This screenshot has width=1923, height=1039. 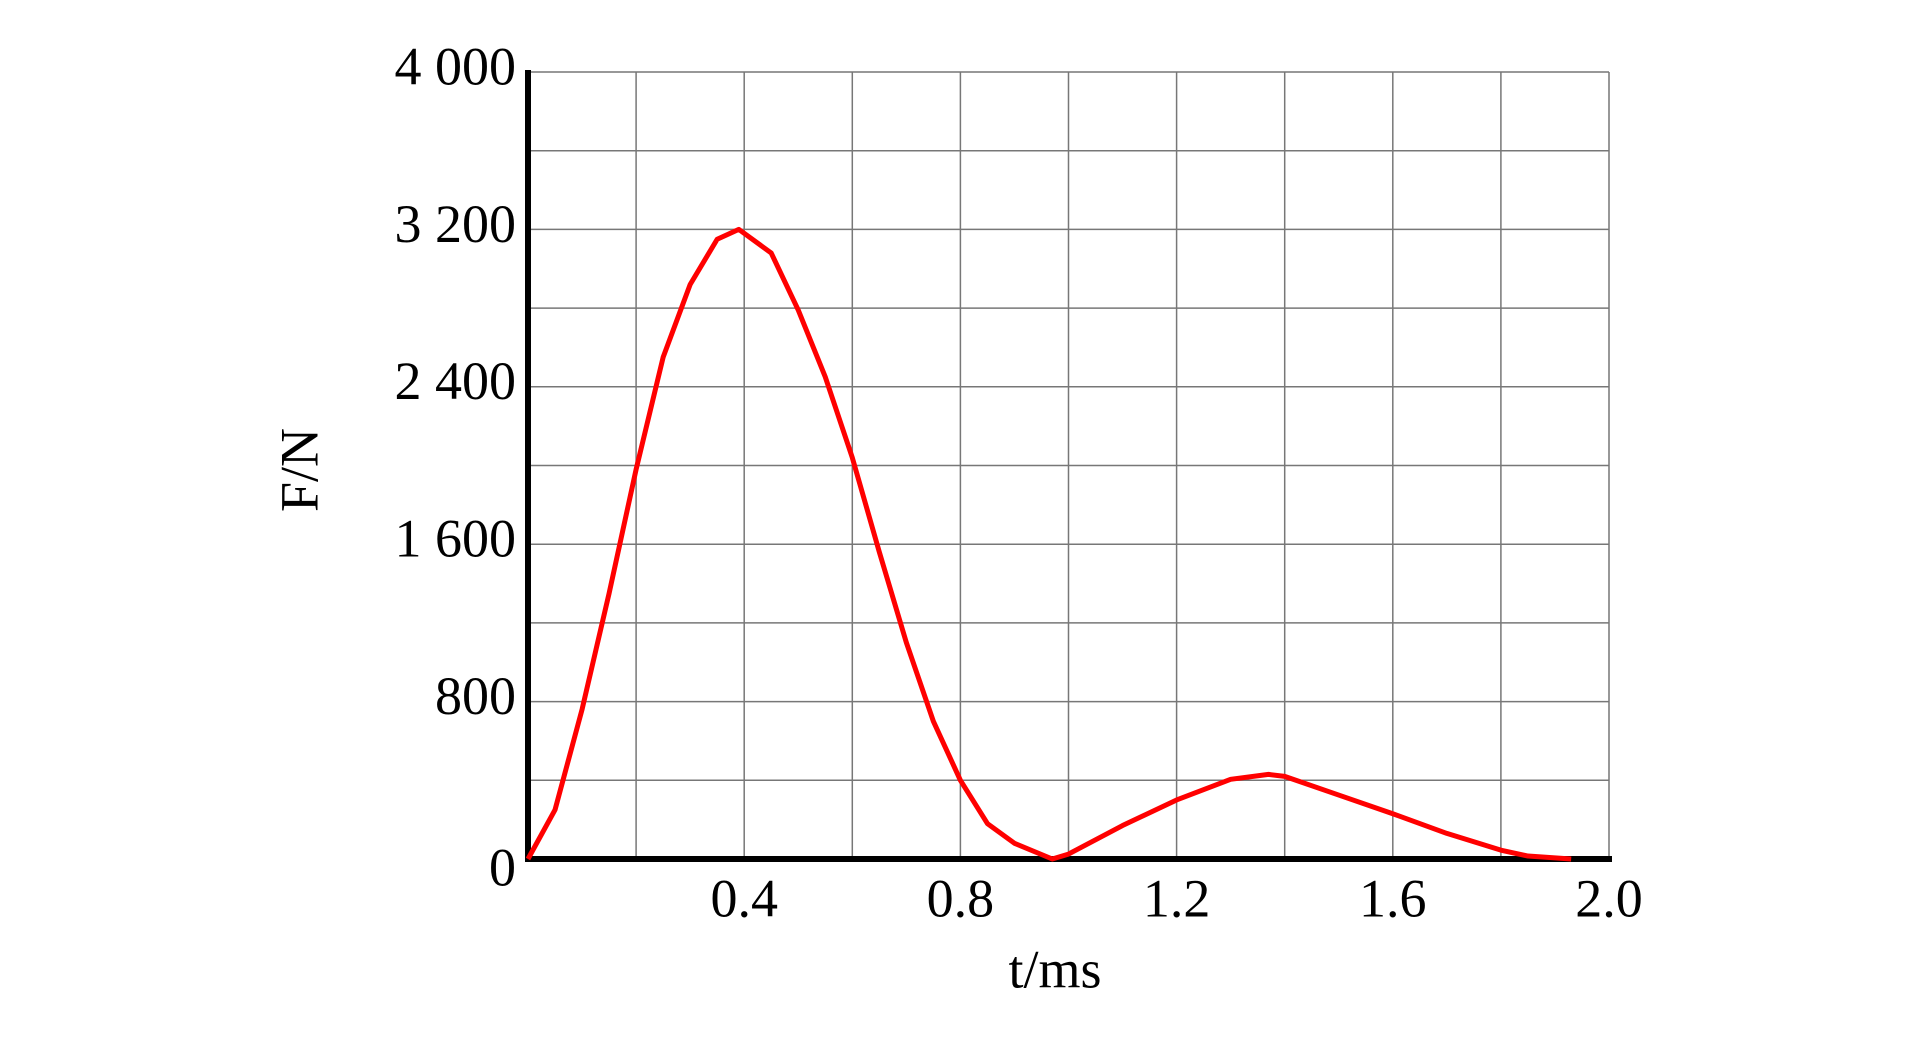 I want to click on y-axis-label: F/N, so click(x=299, y=470).